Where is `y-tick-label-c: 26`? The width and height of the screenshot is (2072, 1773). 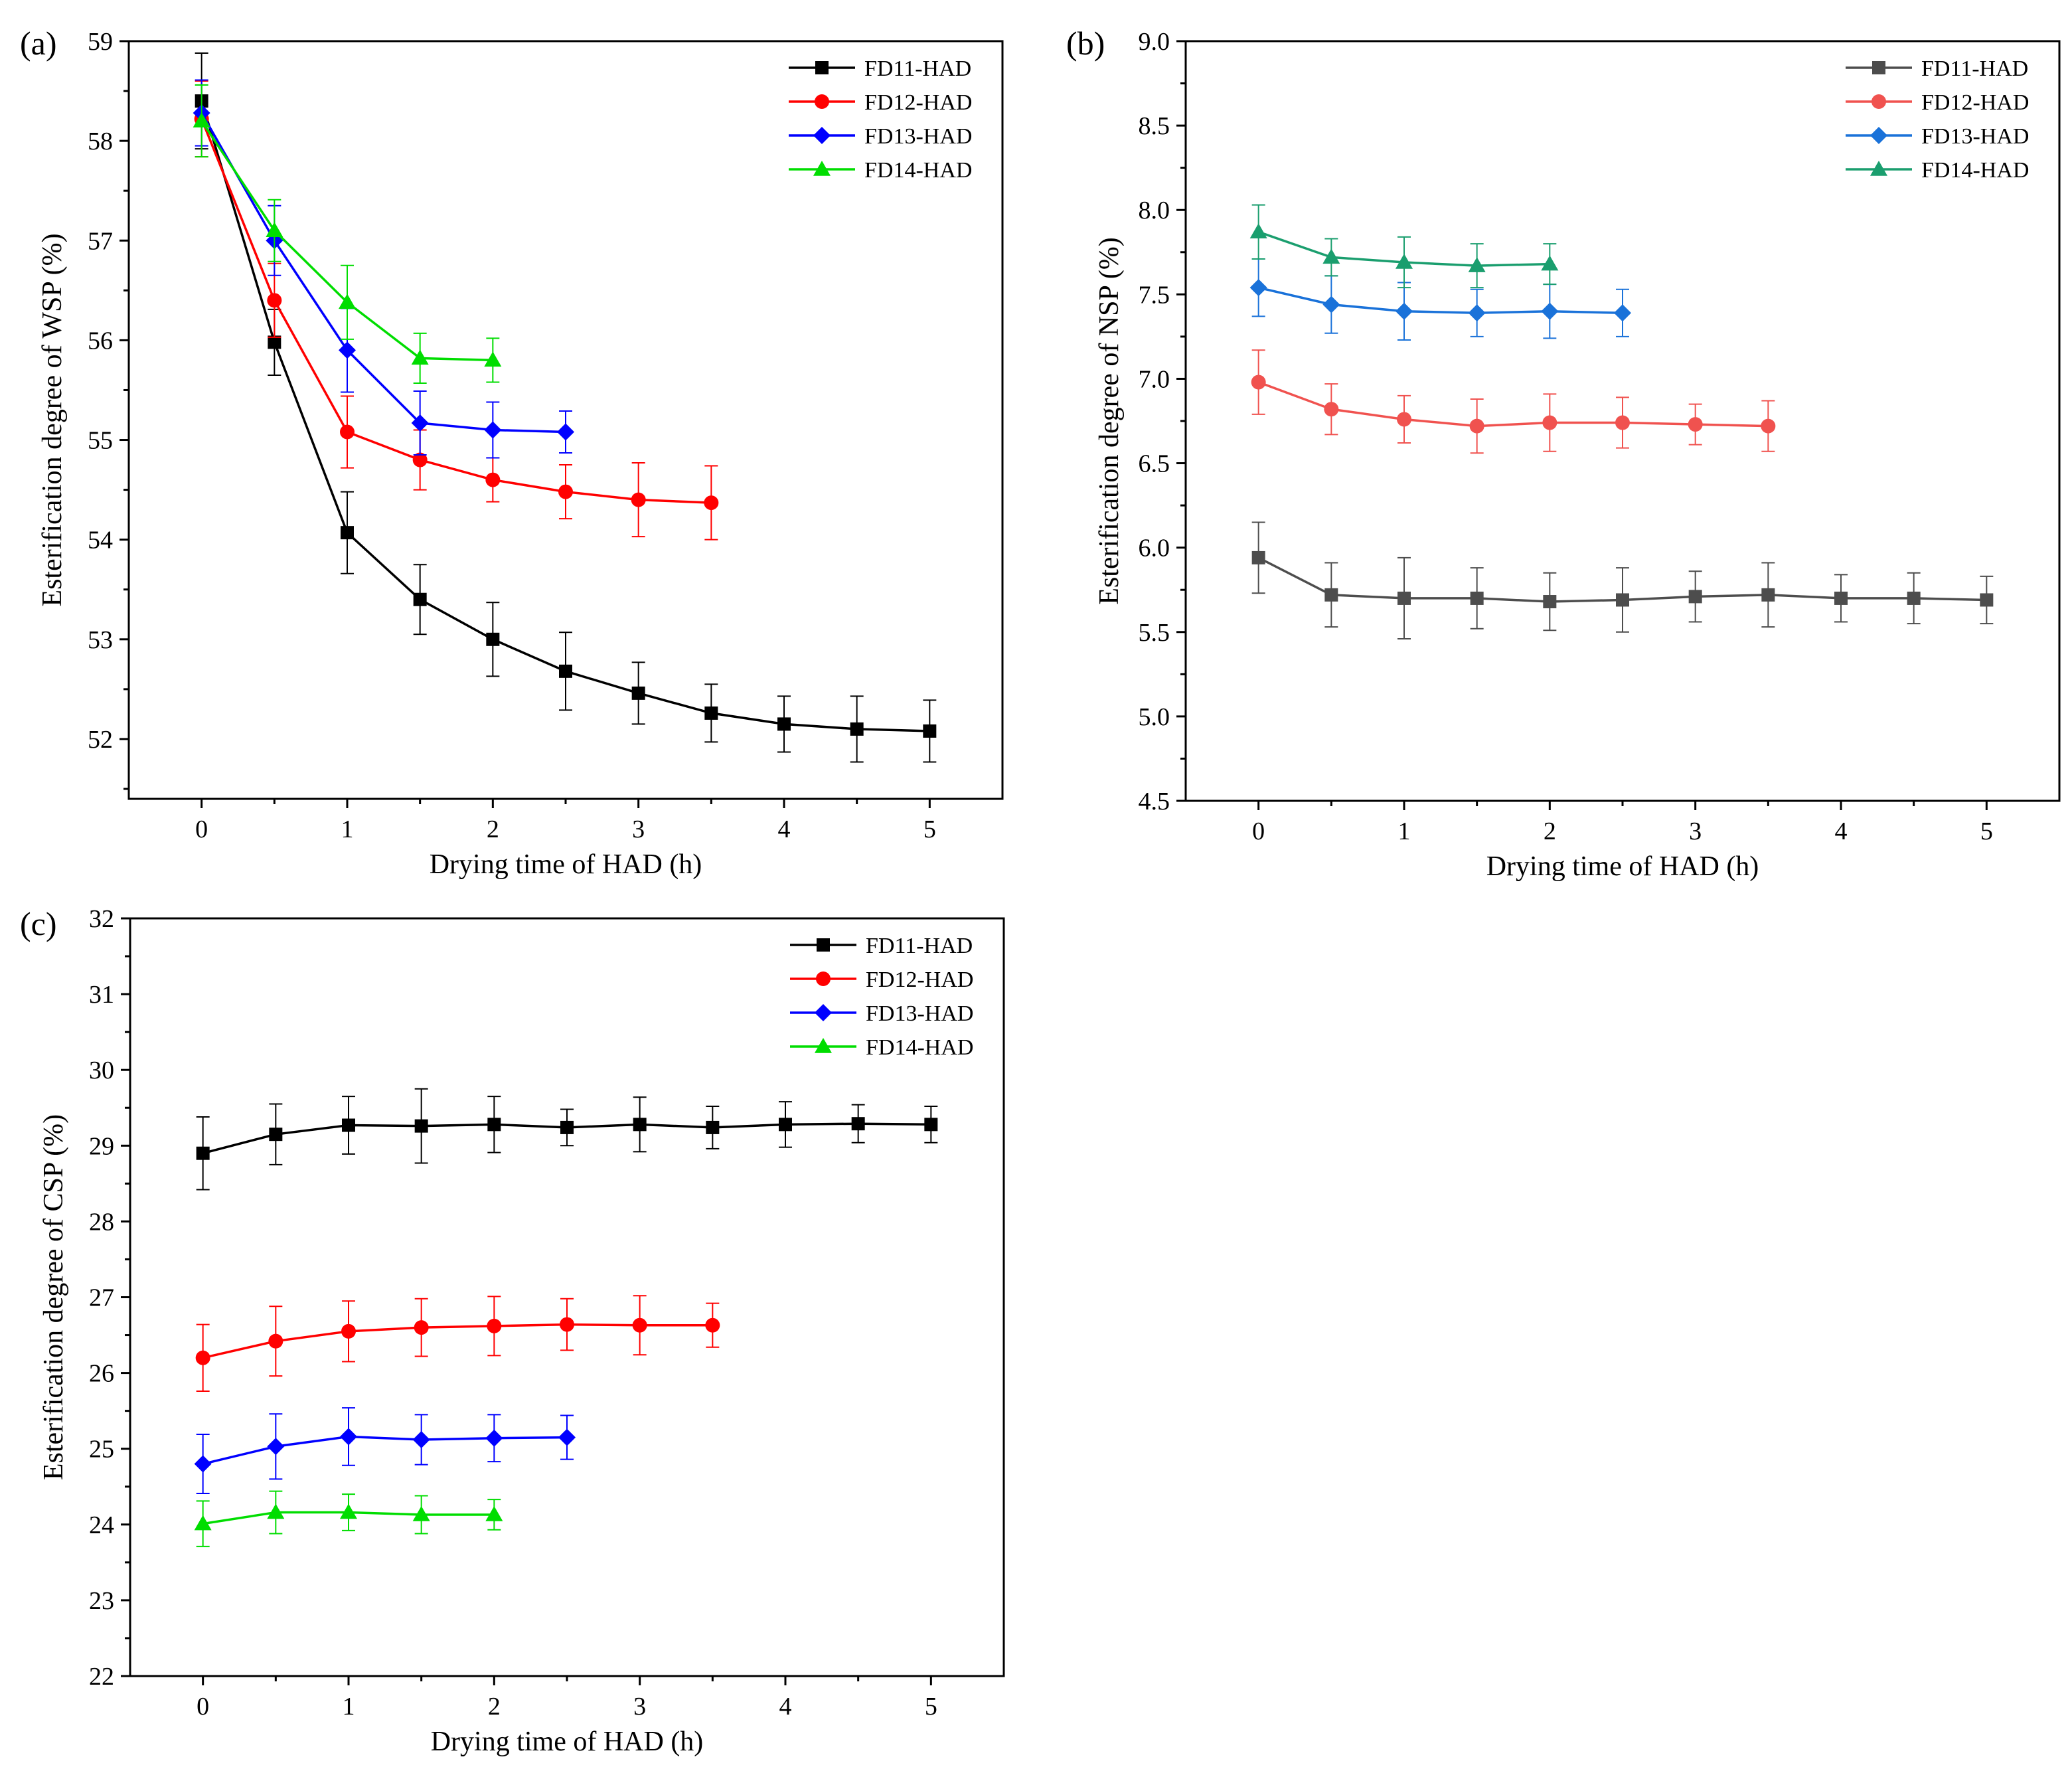
y-tick-label-c: 26 is located at coordinates (101, 1374).